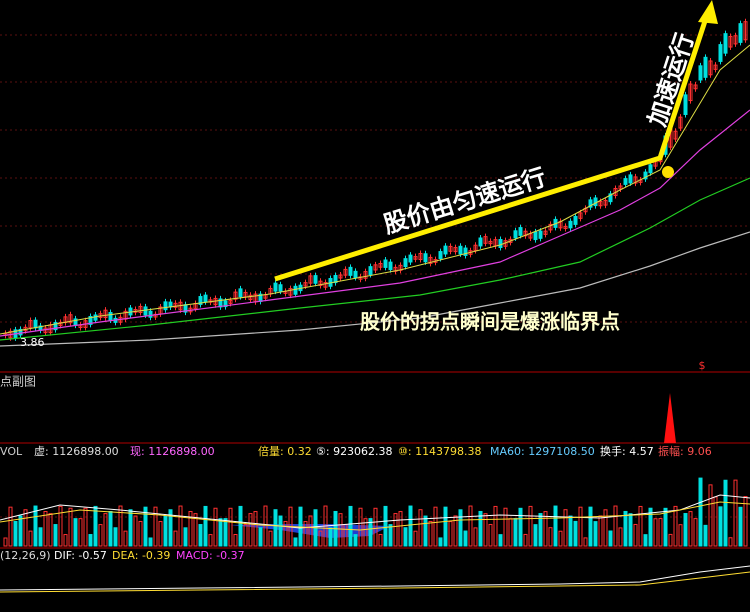  I want to click on signal-spike, so click(670, 418).